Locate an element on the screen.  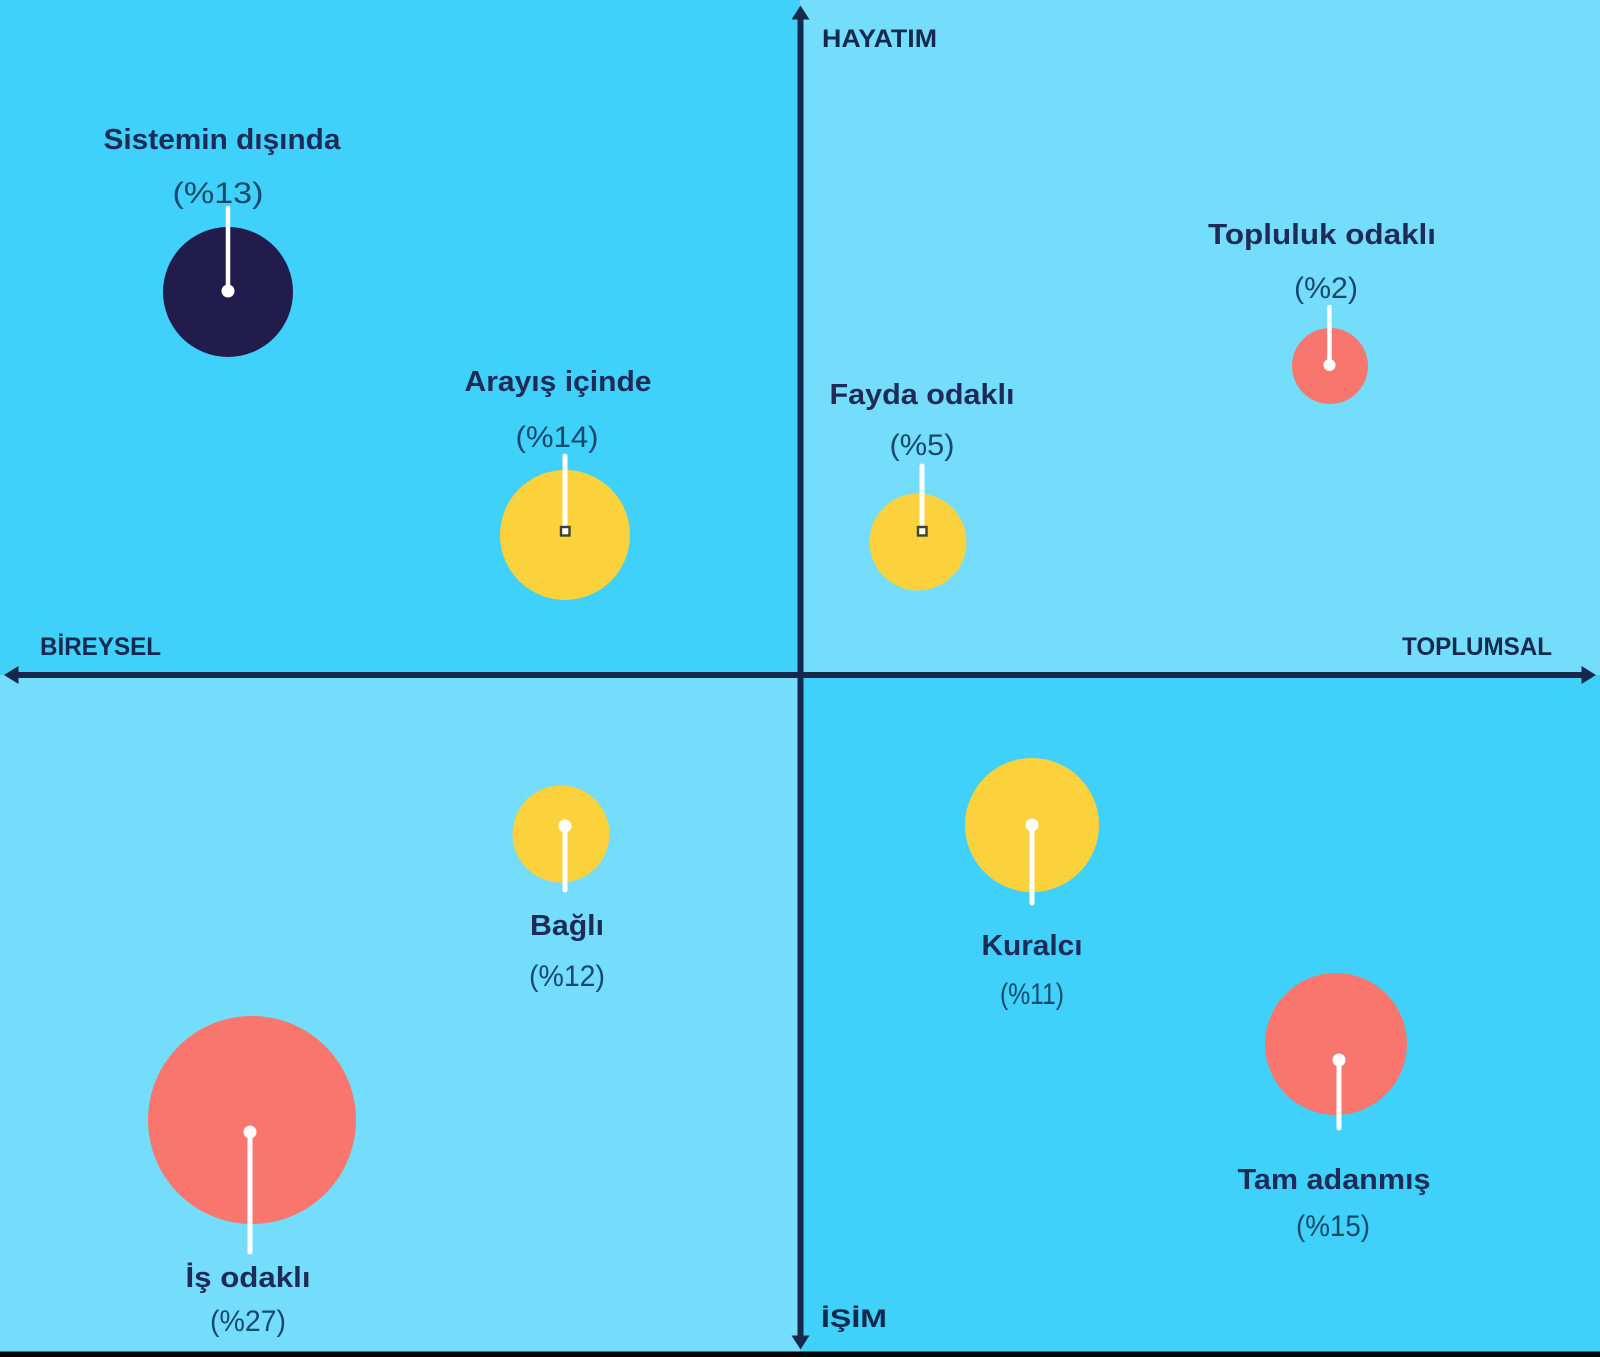
svg-text: HAYATIM is located at coordinates (879, 39).